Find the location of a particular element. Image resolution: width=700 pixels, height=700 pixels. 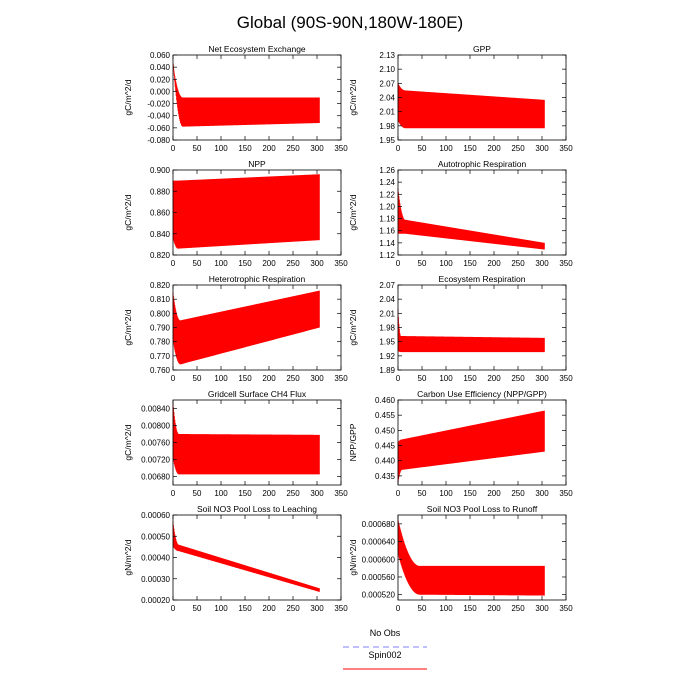

y-tick-label: 0.00050 is located at coordinates (155, 536).